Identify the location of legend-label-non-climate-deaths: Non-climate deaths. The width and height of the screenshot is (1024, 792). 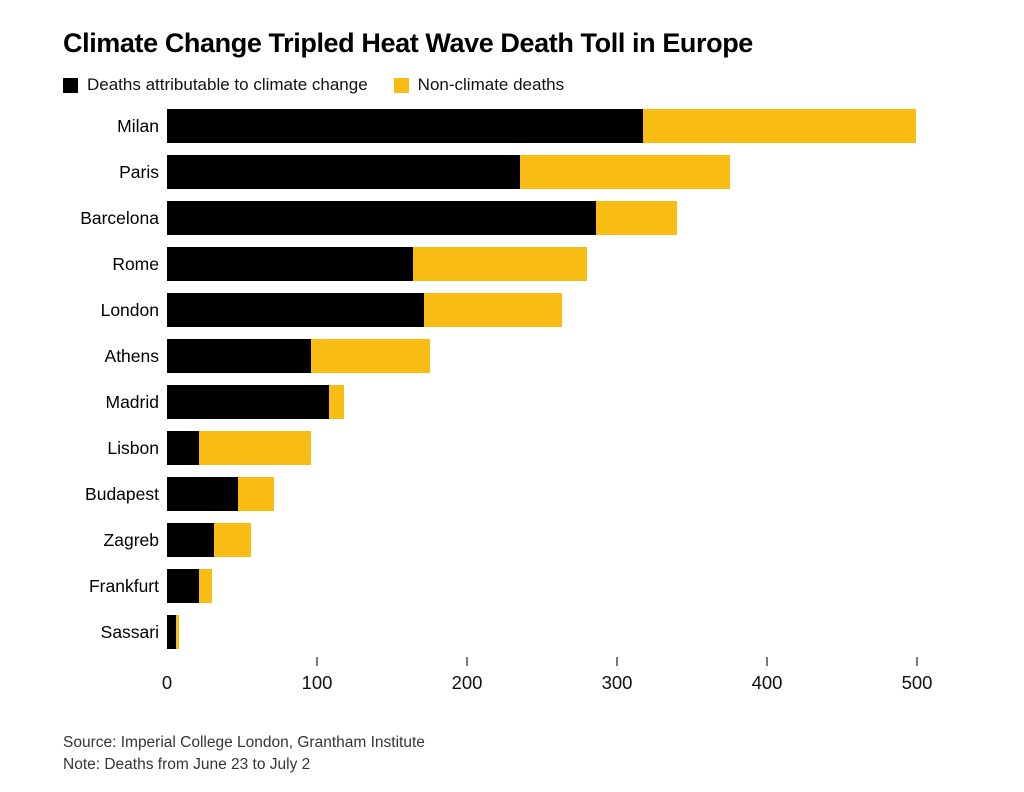
(491, 85).